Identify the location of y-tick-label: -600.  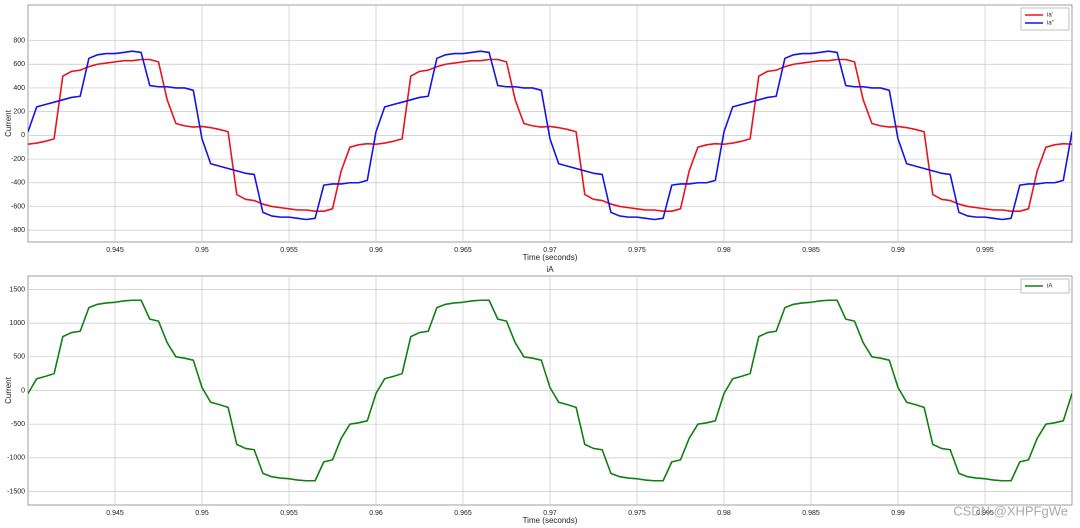
(18, 206).